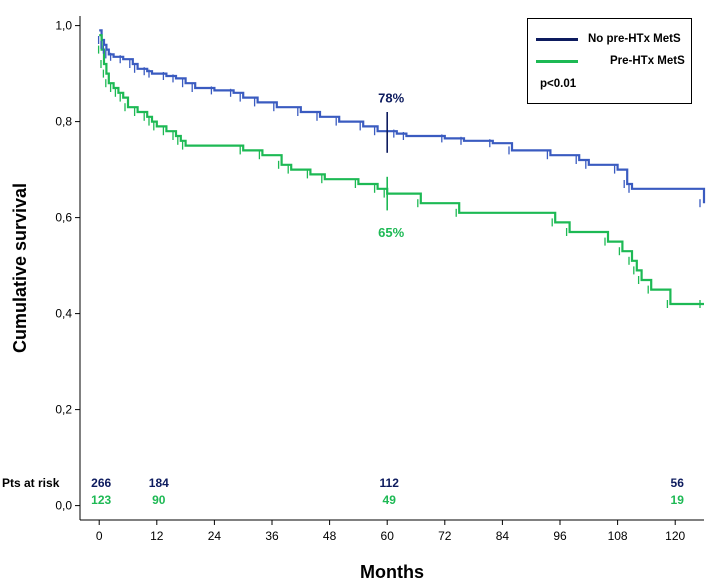 The image size is (706, 582). I want to click on x-tick-label: 24, so click(215, 536).